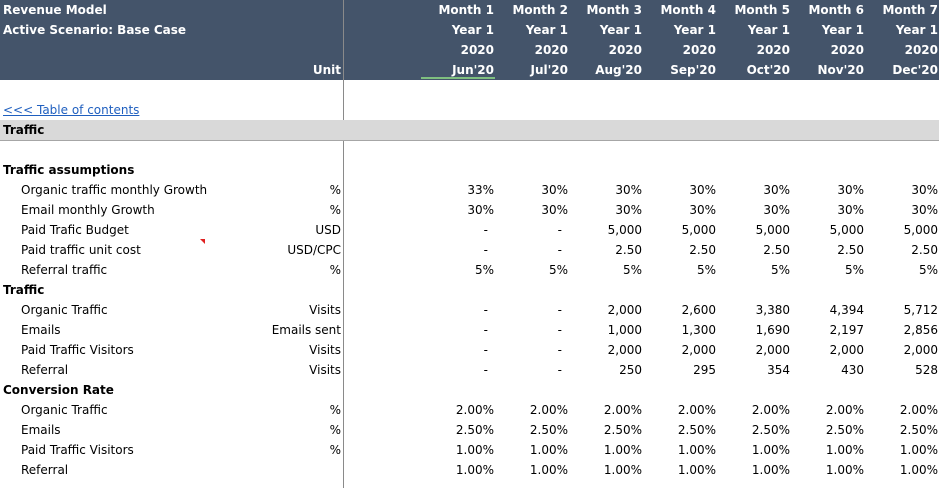 The image size is (939, 488). What do you see at coordinates (618, 70) in the screenshot?
I see `month-3-date: Aug'20` at bounding box center [618, 70].